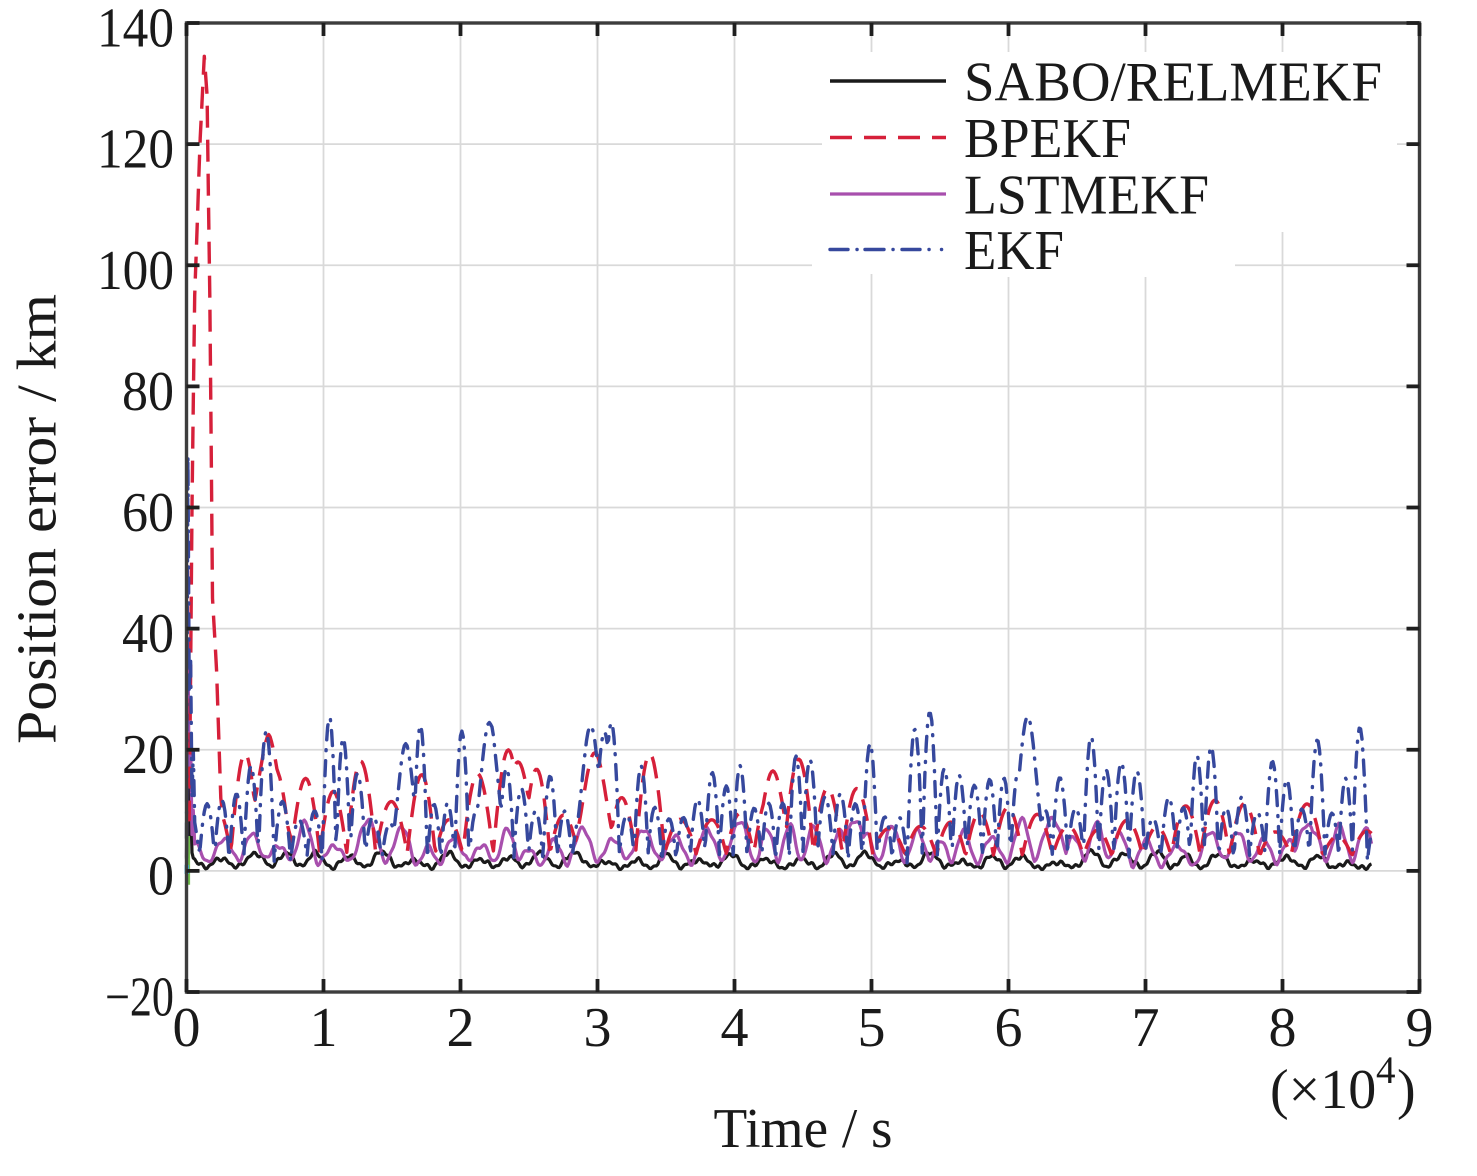 The width and height of the screenshot is (1477, 1176). I want to click on svg-text: 40, so click(148, 634).